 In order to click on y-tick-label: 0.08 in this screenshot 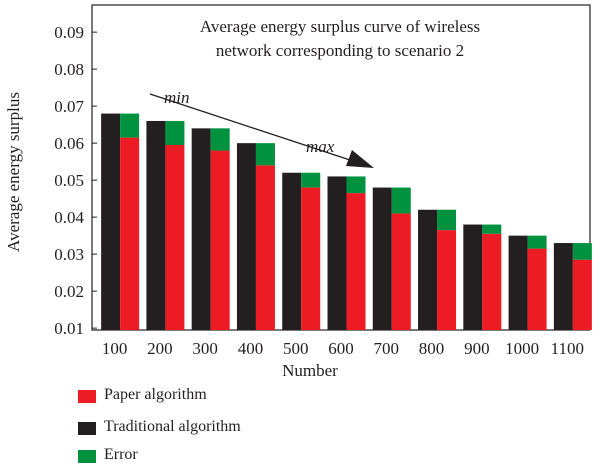, I will do `click(69, 69)`.